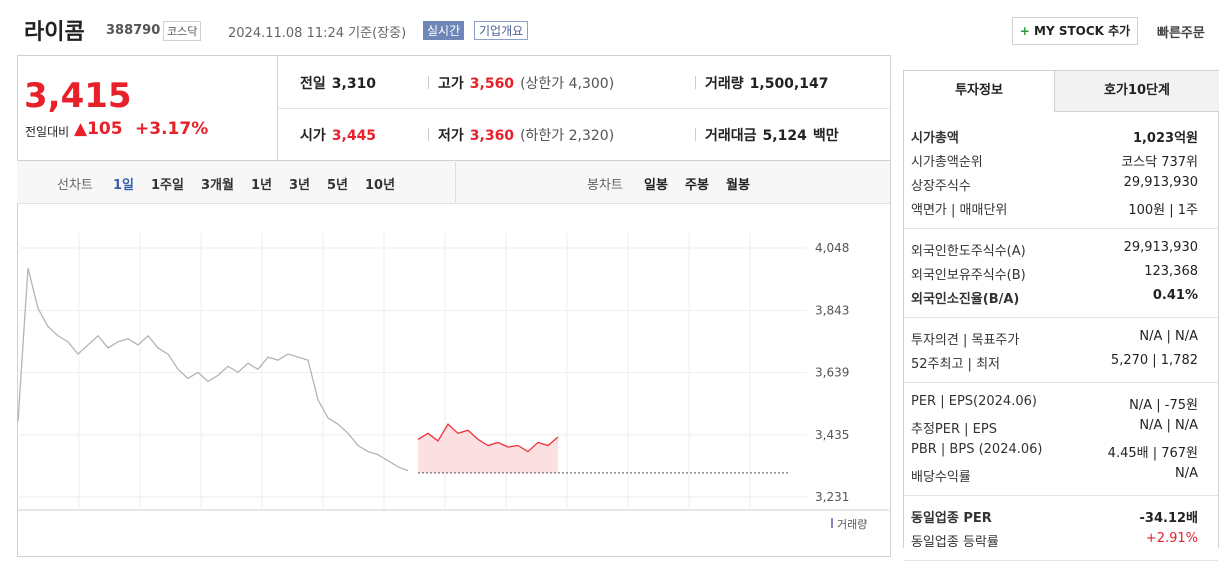 This screenshot has width=1230, height=561. Describe the element at coordinates (492, 84) in the screenshot. I see `quote-value: 3,560` at that location.